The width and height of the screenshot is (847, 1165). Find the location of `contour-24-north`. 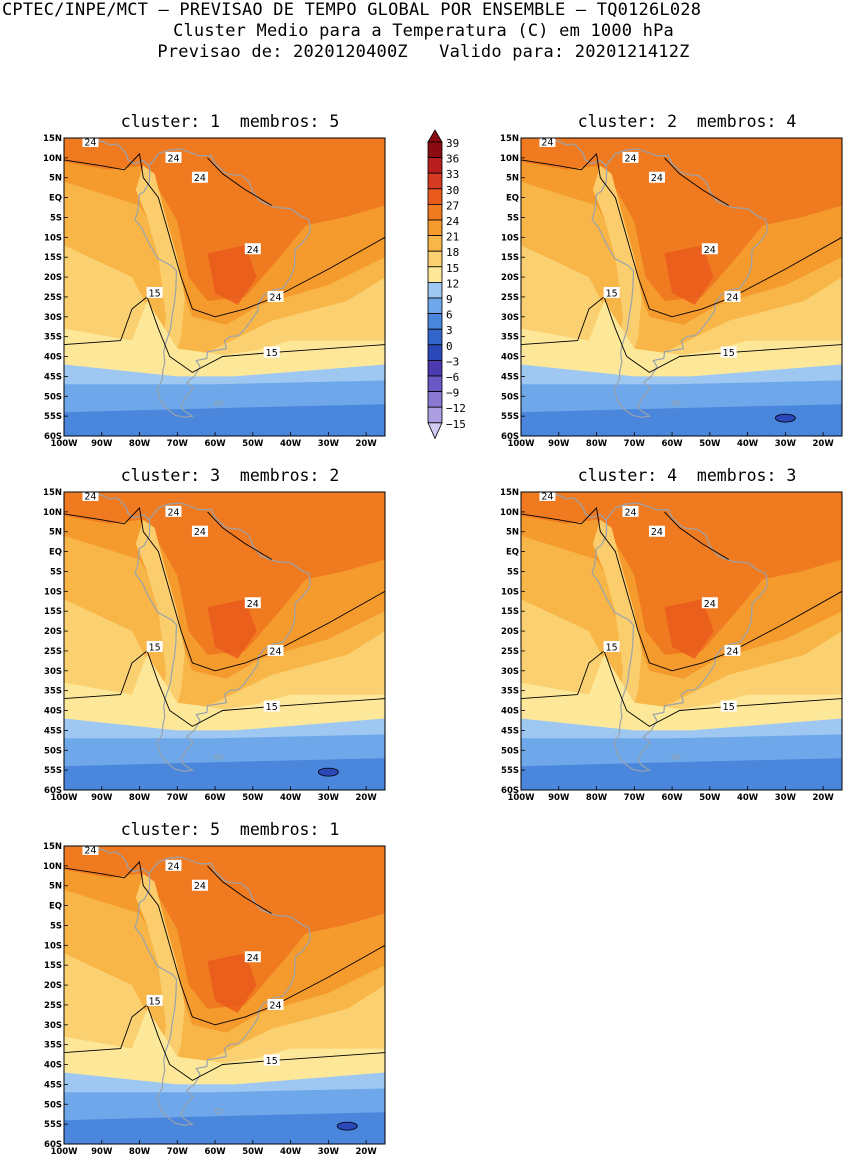

contour-24-north is located at coordinates (239, 535).